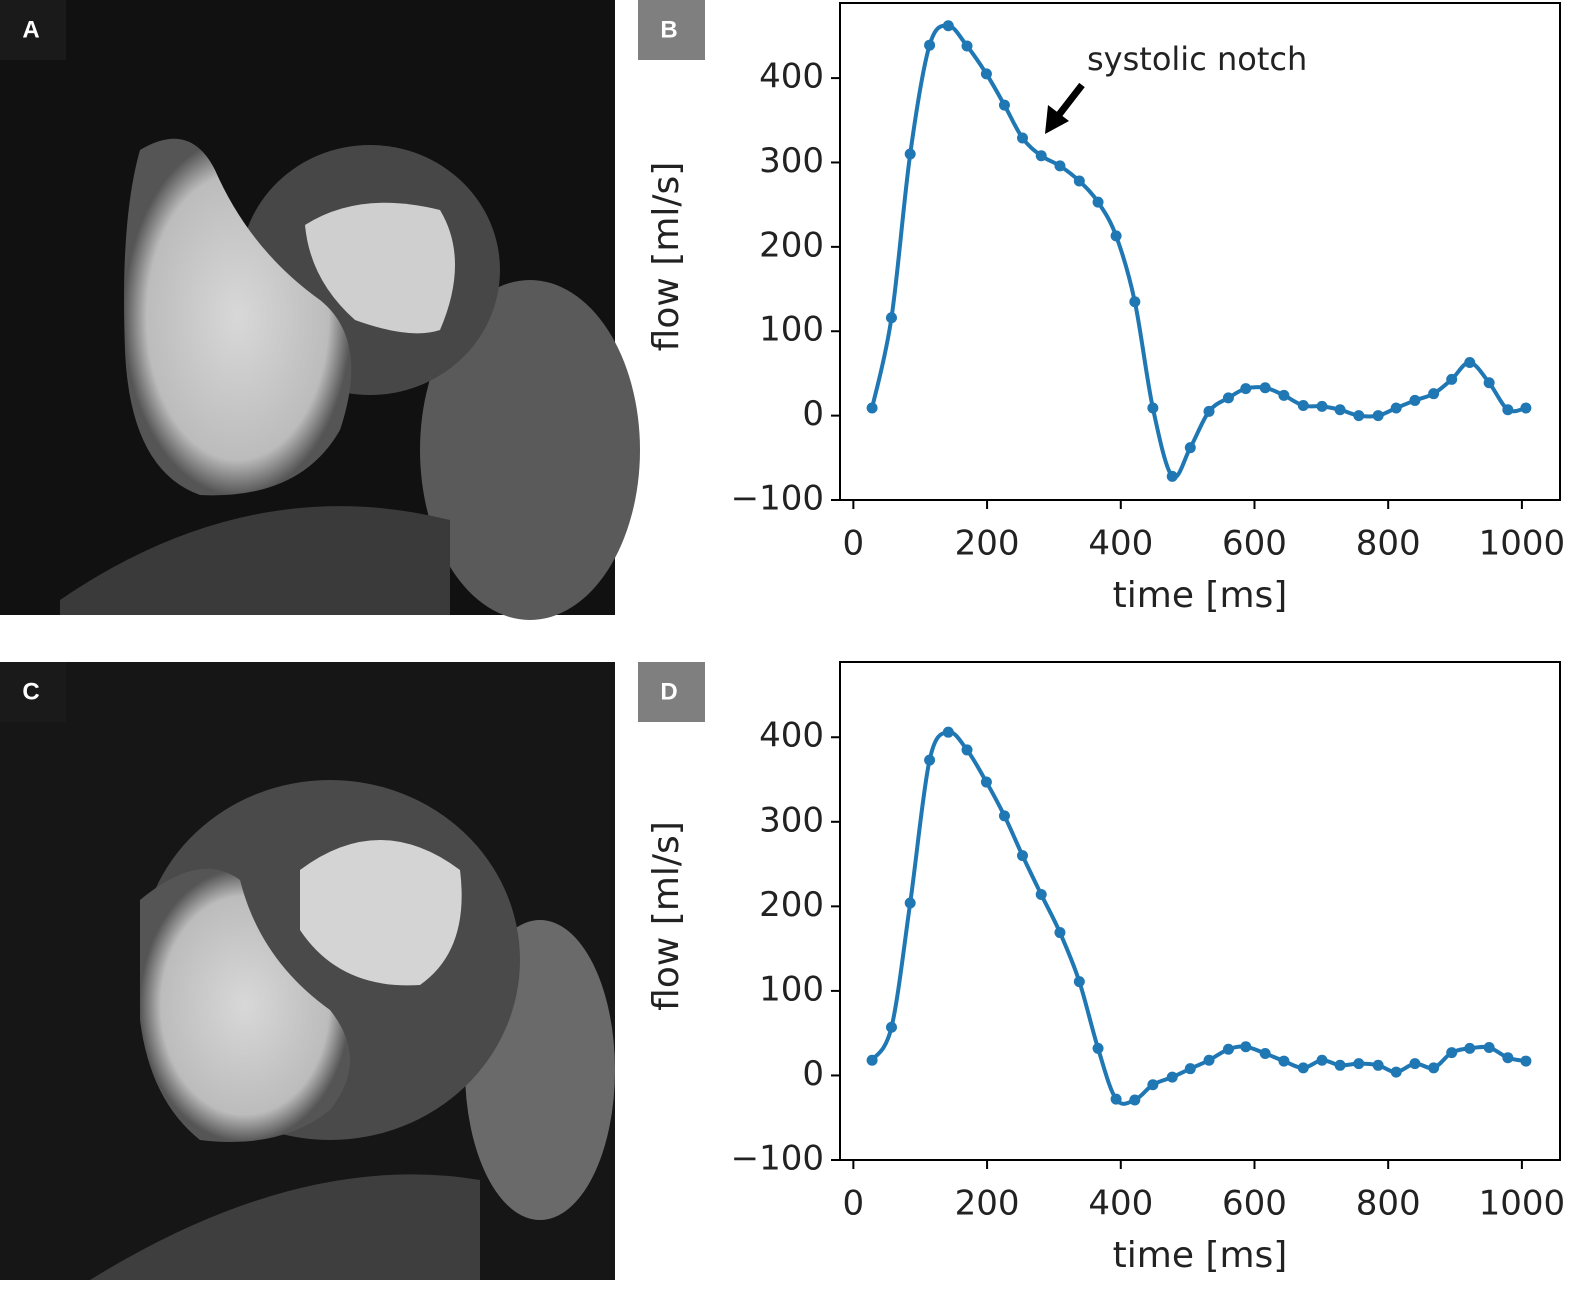 The height and width of the screenshot is (1304, 1594). I want to click on flow-line, so click(1198, 918).